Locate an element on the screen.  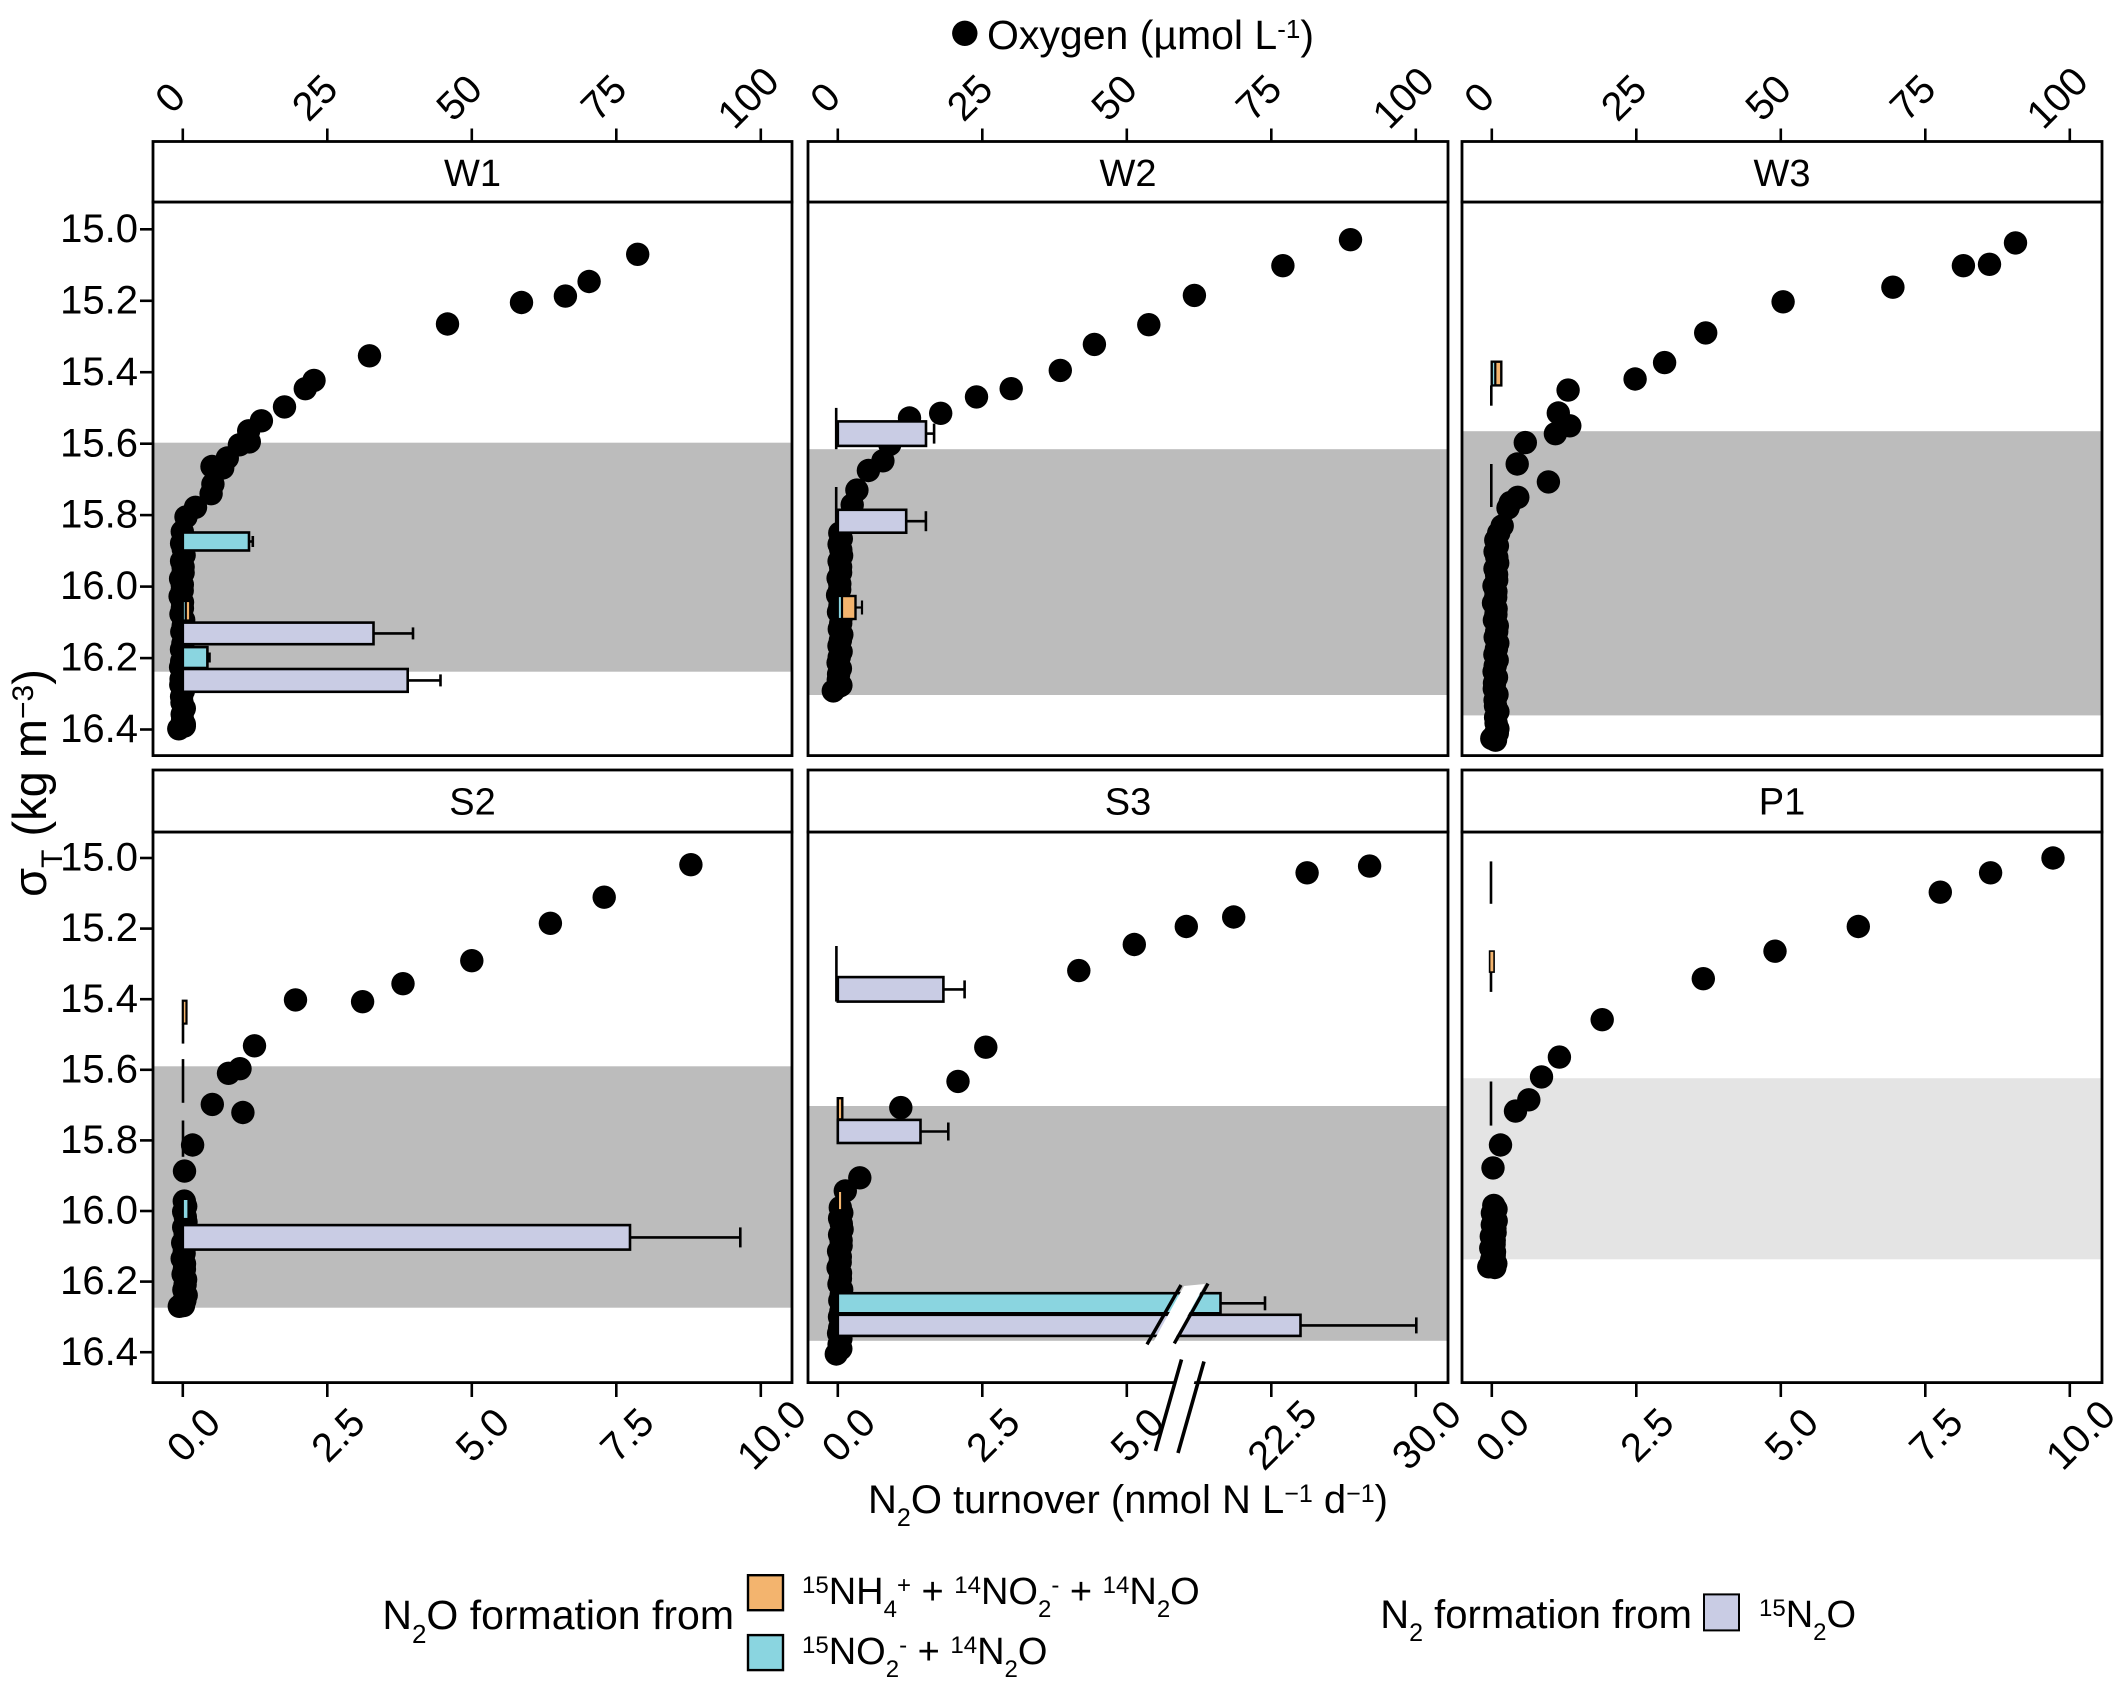
svg-text: N2O formation from is located at coordinates (558, 1620).